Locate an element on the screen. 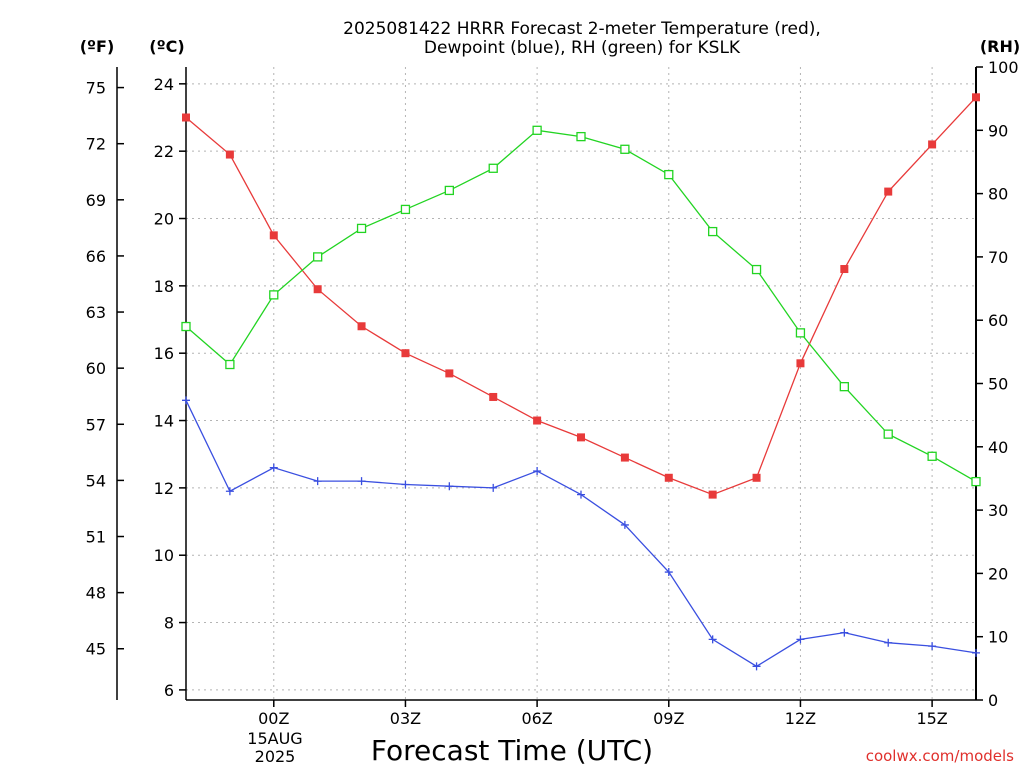  fahrenheit-tick-label: 66 is located at coordinates (96, 256).